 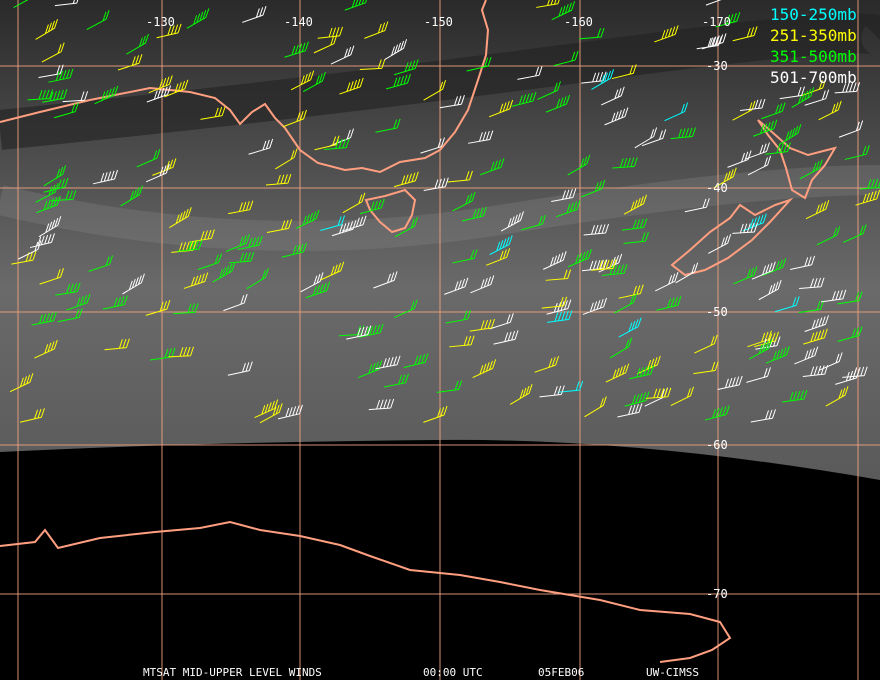 I want to click on cloud-band, so click(x=440, y=208).